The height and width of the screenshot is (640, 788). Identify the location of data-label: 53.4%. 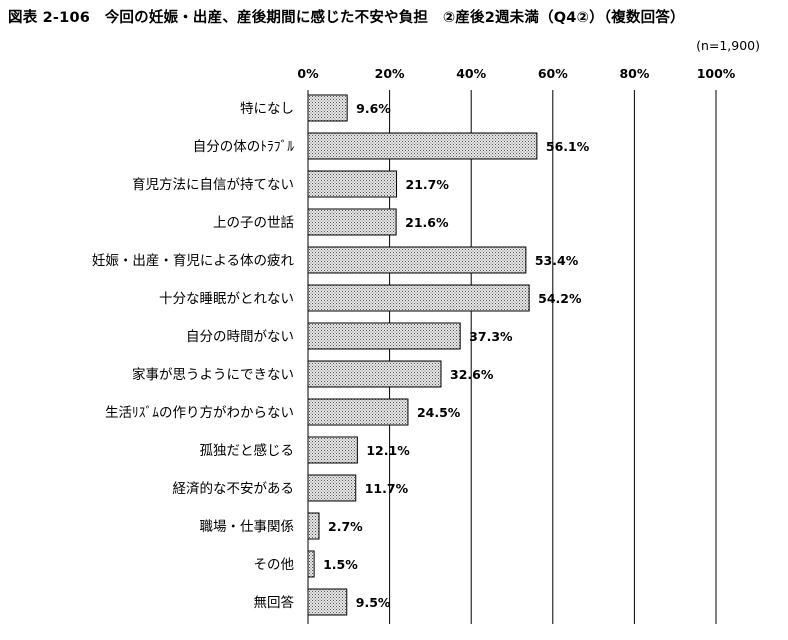
(557, 260).